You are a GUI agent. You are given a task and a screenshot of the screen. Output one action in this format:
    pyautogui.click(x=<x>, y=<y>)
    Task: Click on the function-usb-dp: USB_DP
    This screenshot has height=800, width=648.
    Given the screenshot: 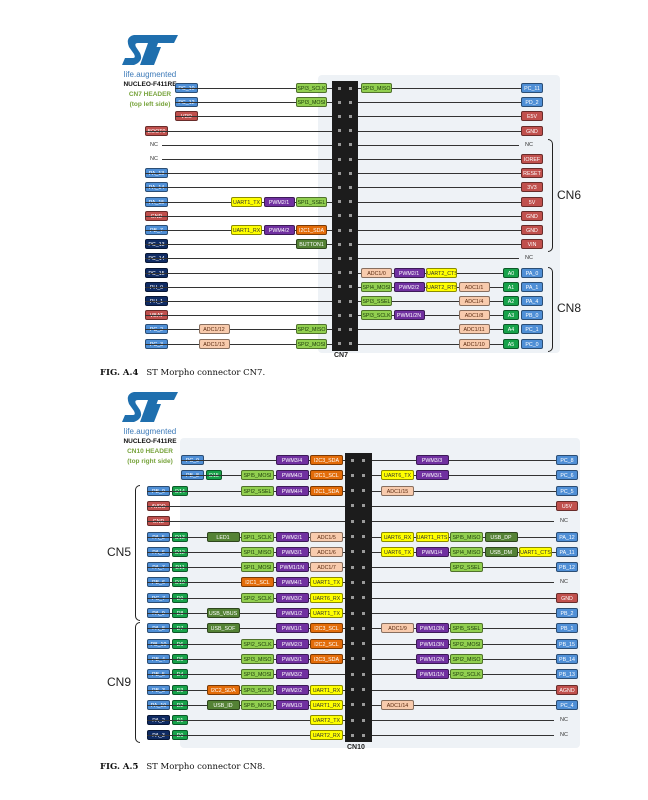 What is the action you would take?
    pyautogui.click(x=501, y=536)
    